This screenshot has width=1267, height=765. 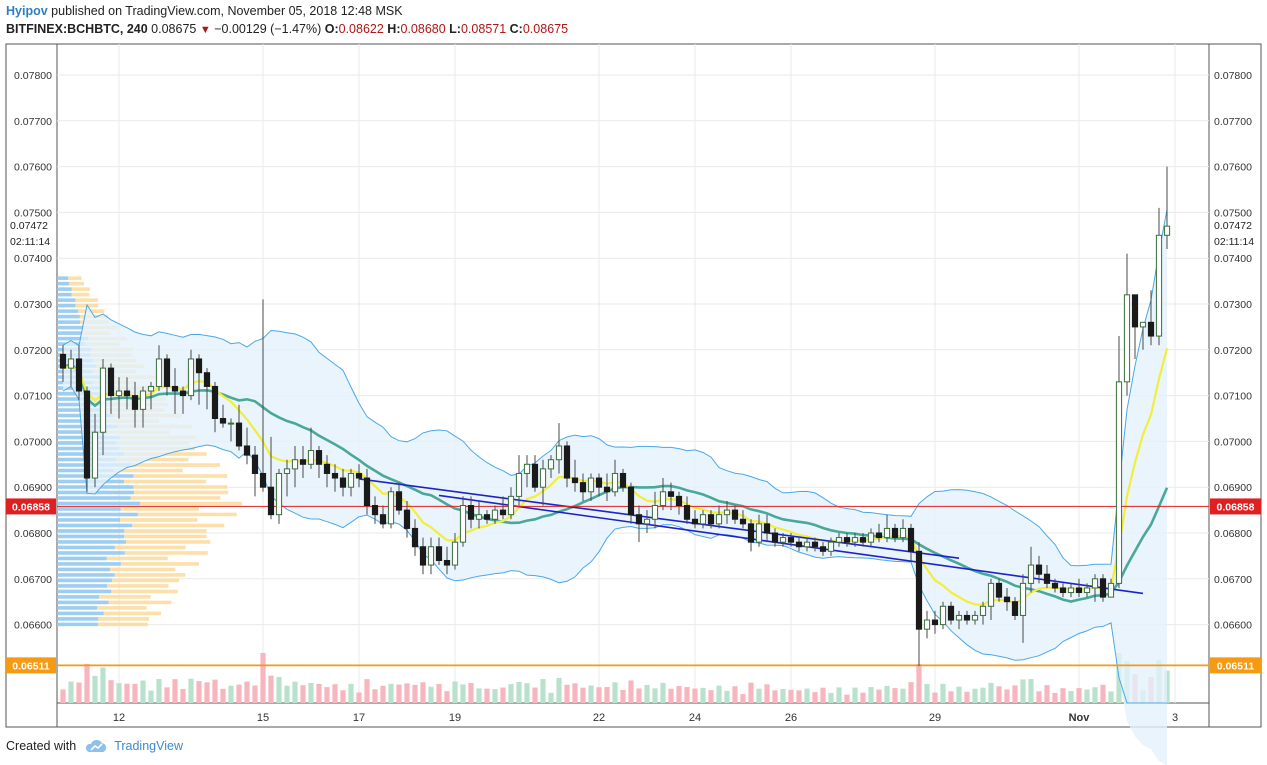 What do you see at coordinates (133, 746) in the screenshot?
I see `tradingview-link: TradingView` at bounding box center [133, 746].